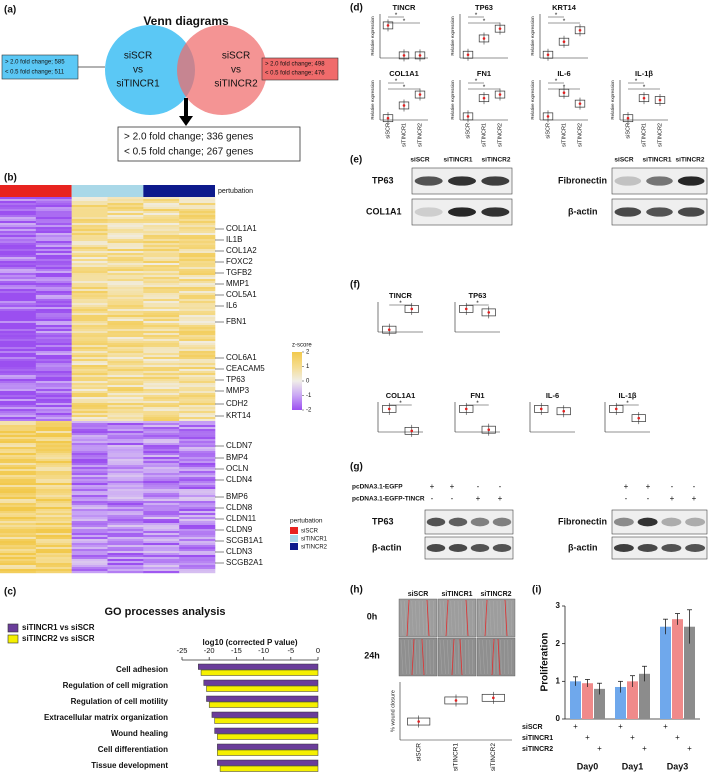  I want to click on count-text: < 0.5 fold change; 476, so click(295, 74).